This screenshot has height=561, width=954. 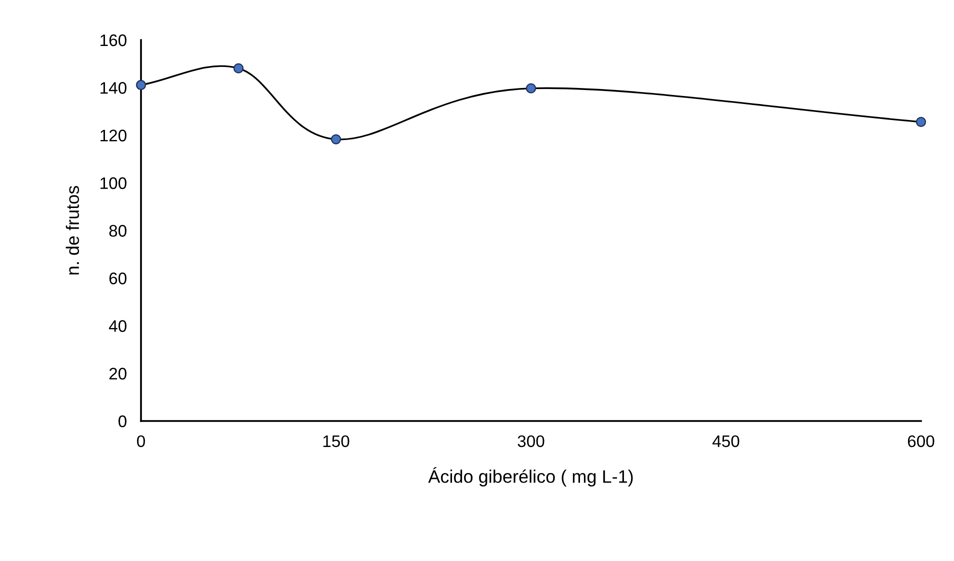 I want to click on x-tick-label: 450, so click(x=726, y=441).